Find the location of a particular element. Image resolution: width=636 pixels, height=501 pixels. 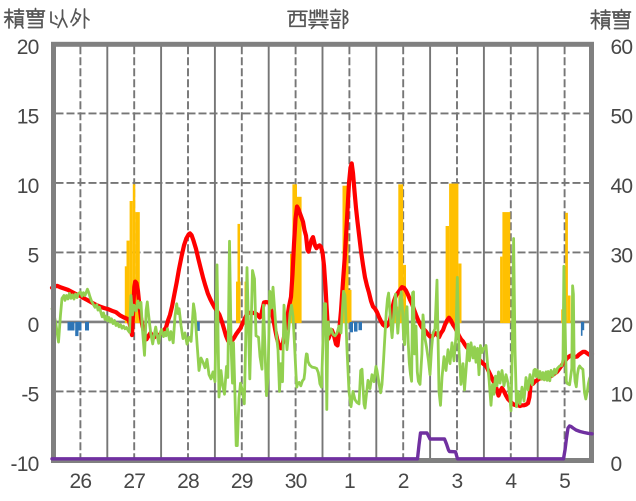

svg-text: -10 is located at coordinates (25, 464).